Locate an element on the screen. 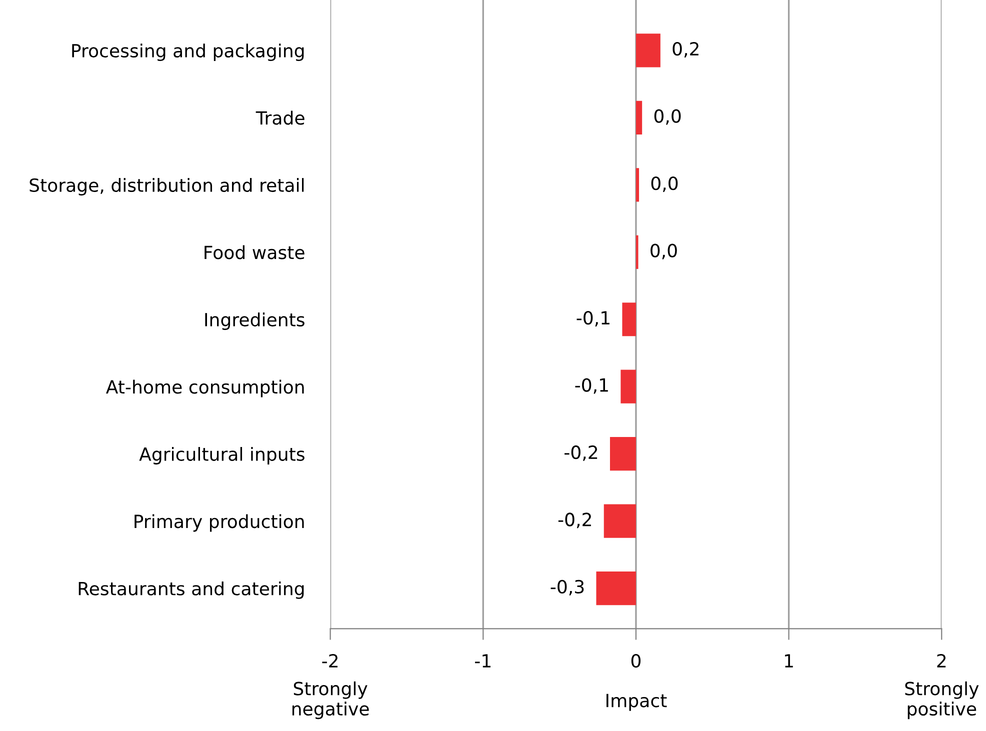 The image size is (986, 731). x-tick-label: 2 is located at coordinates (941, 661).